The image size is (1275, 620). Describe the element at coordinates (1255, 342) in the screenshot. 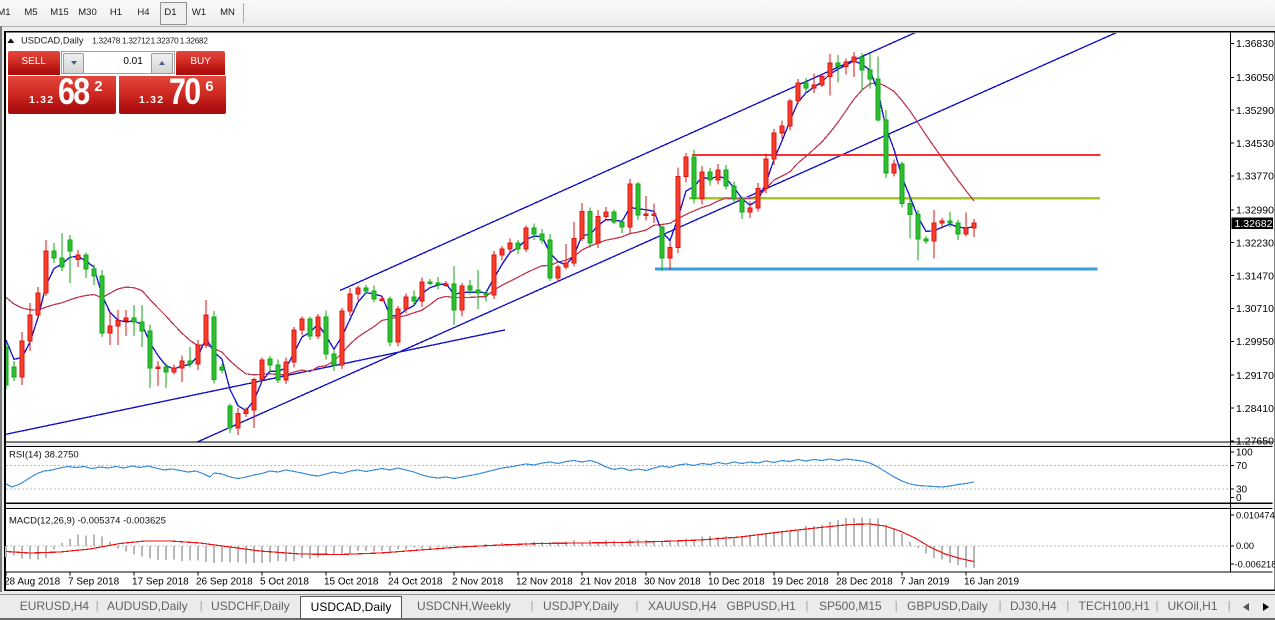

I see `svg-text: 1.29950` at that location.